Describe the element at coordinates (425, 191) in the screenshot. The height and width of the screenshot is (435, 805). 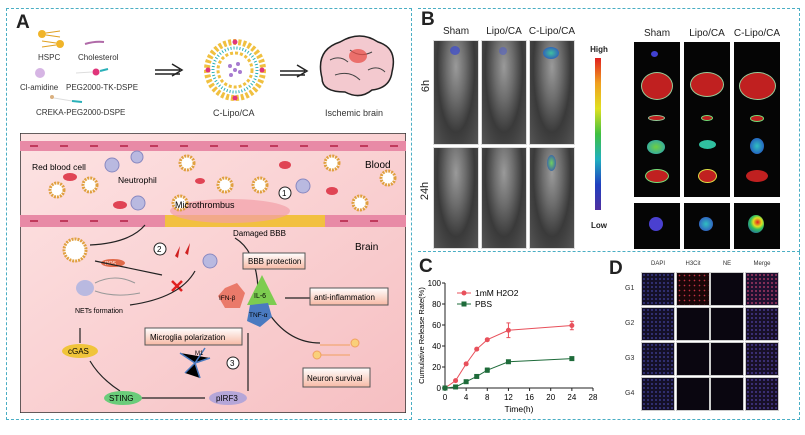
I see `row-label: 24h` at that location.